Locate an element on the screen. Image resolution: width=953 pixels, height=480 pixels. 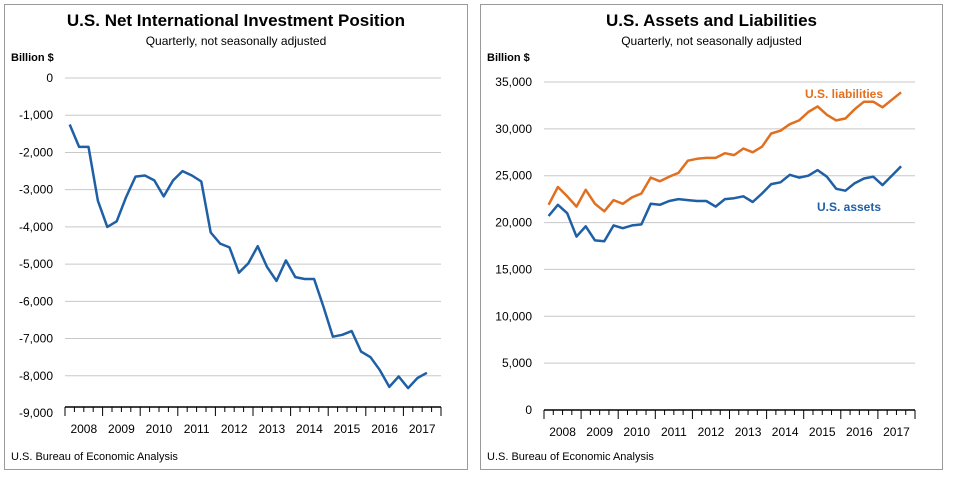
y-tick-label: 30,000 is located at coordinates (513, 129).